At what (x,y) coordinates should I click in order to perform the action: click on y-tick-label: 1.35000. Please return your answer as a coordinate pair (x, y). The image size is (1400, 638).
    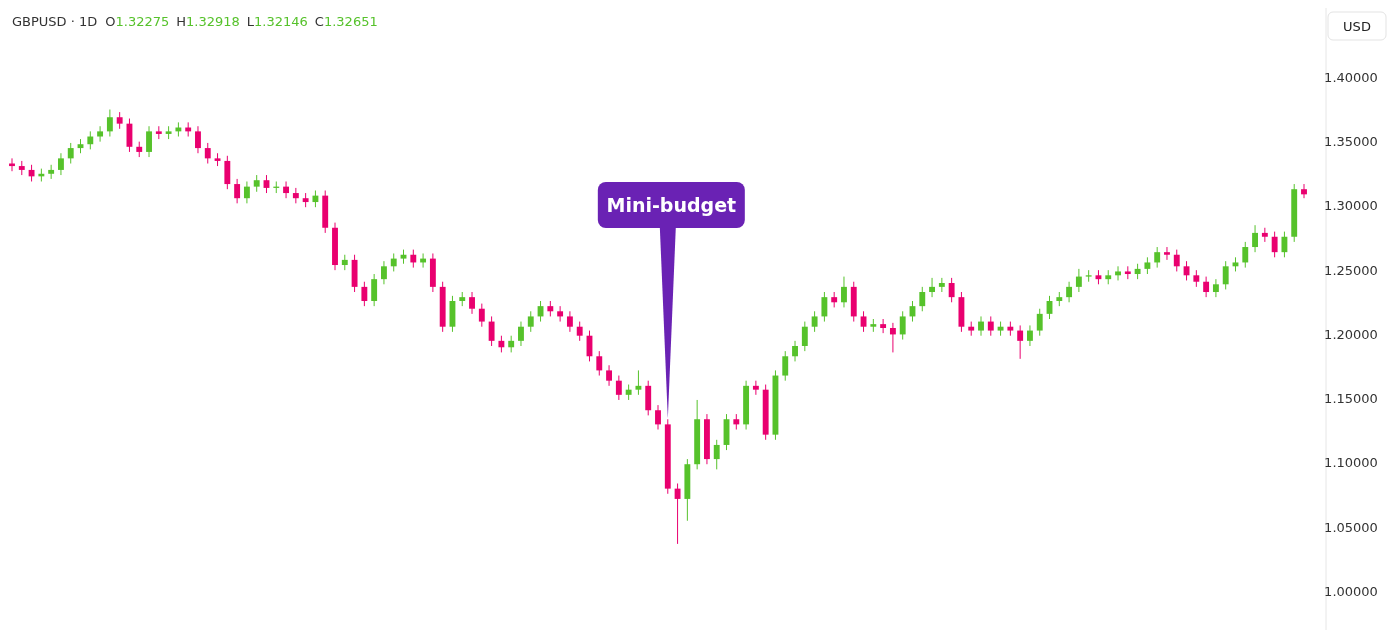
    Looking at the image, I should click on (1351, 142).